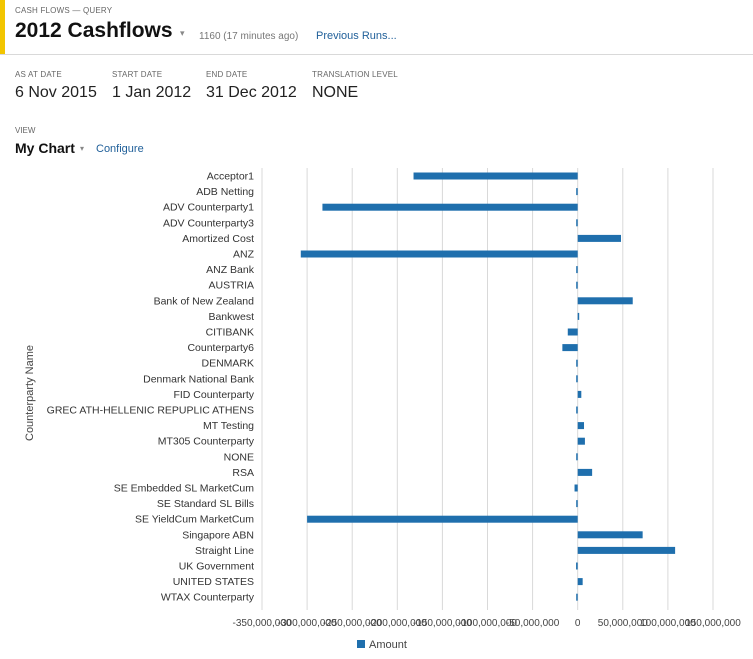 The height and width of the screenshot is (659, 753). What do you see at coordinates (184, 489) in the screenshot?
I see `category-label: SE Embedded SL MarketCum` at bounding box center [184, 489].